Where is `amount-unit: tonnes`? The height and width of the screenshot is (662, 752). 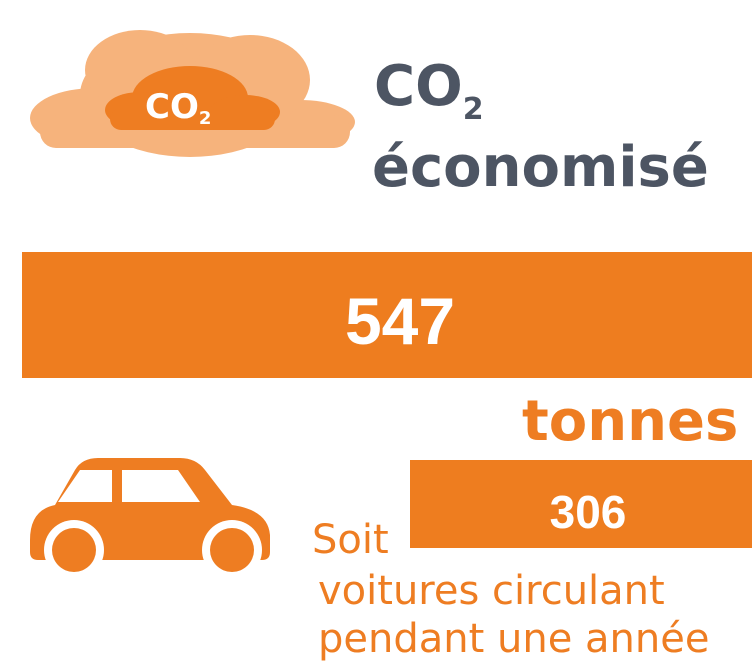 amount-unit: tonnes is located at coordinates (630, 421).